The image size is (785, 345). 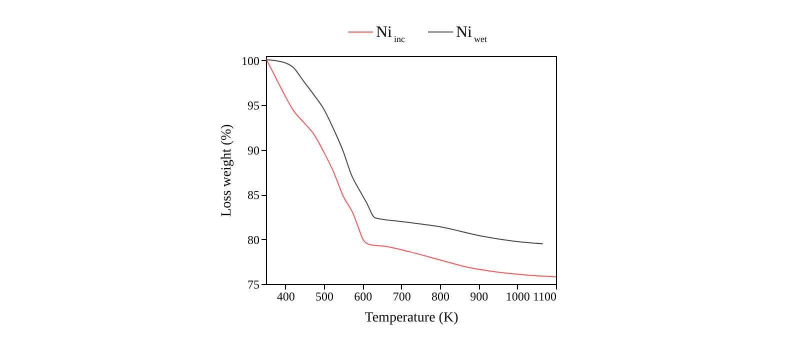 What do you see at coordinates (285, 297) in the screenshot?
I see `x-tick-label: 400` at bounding box center [285, 297].